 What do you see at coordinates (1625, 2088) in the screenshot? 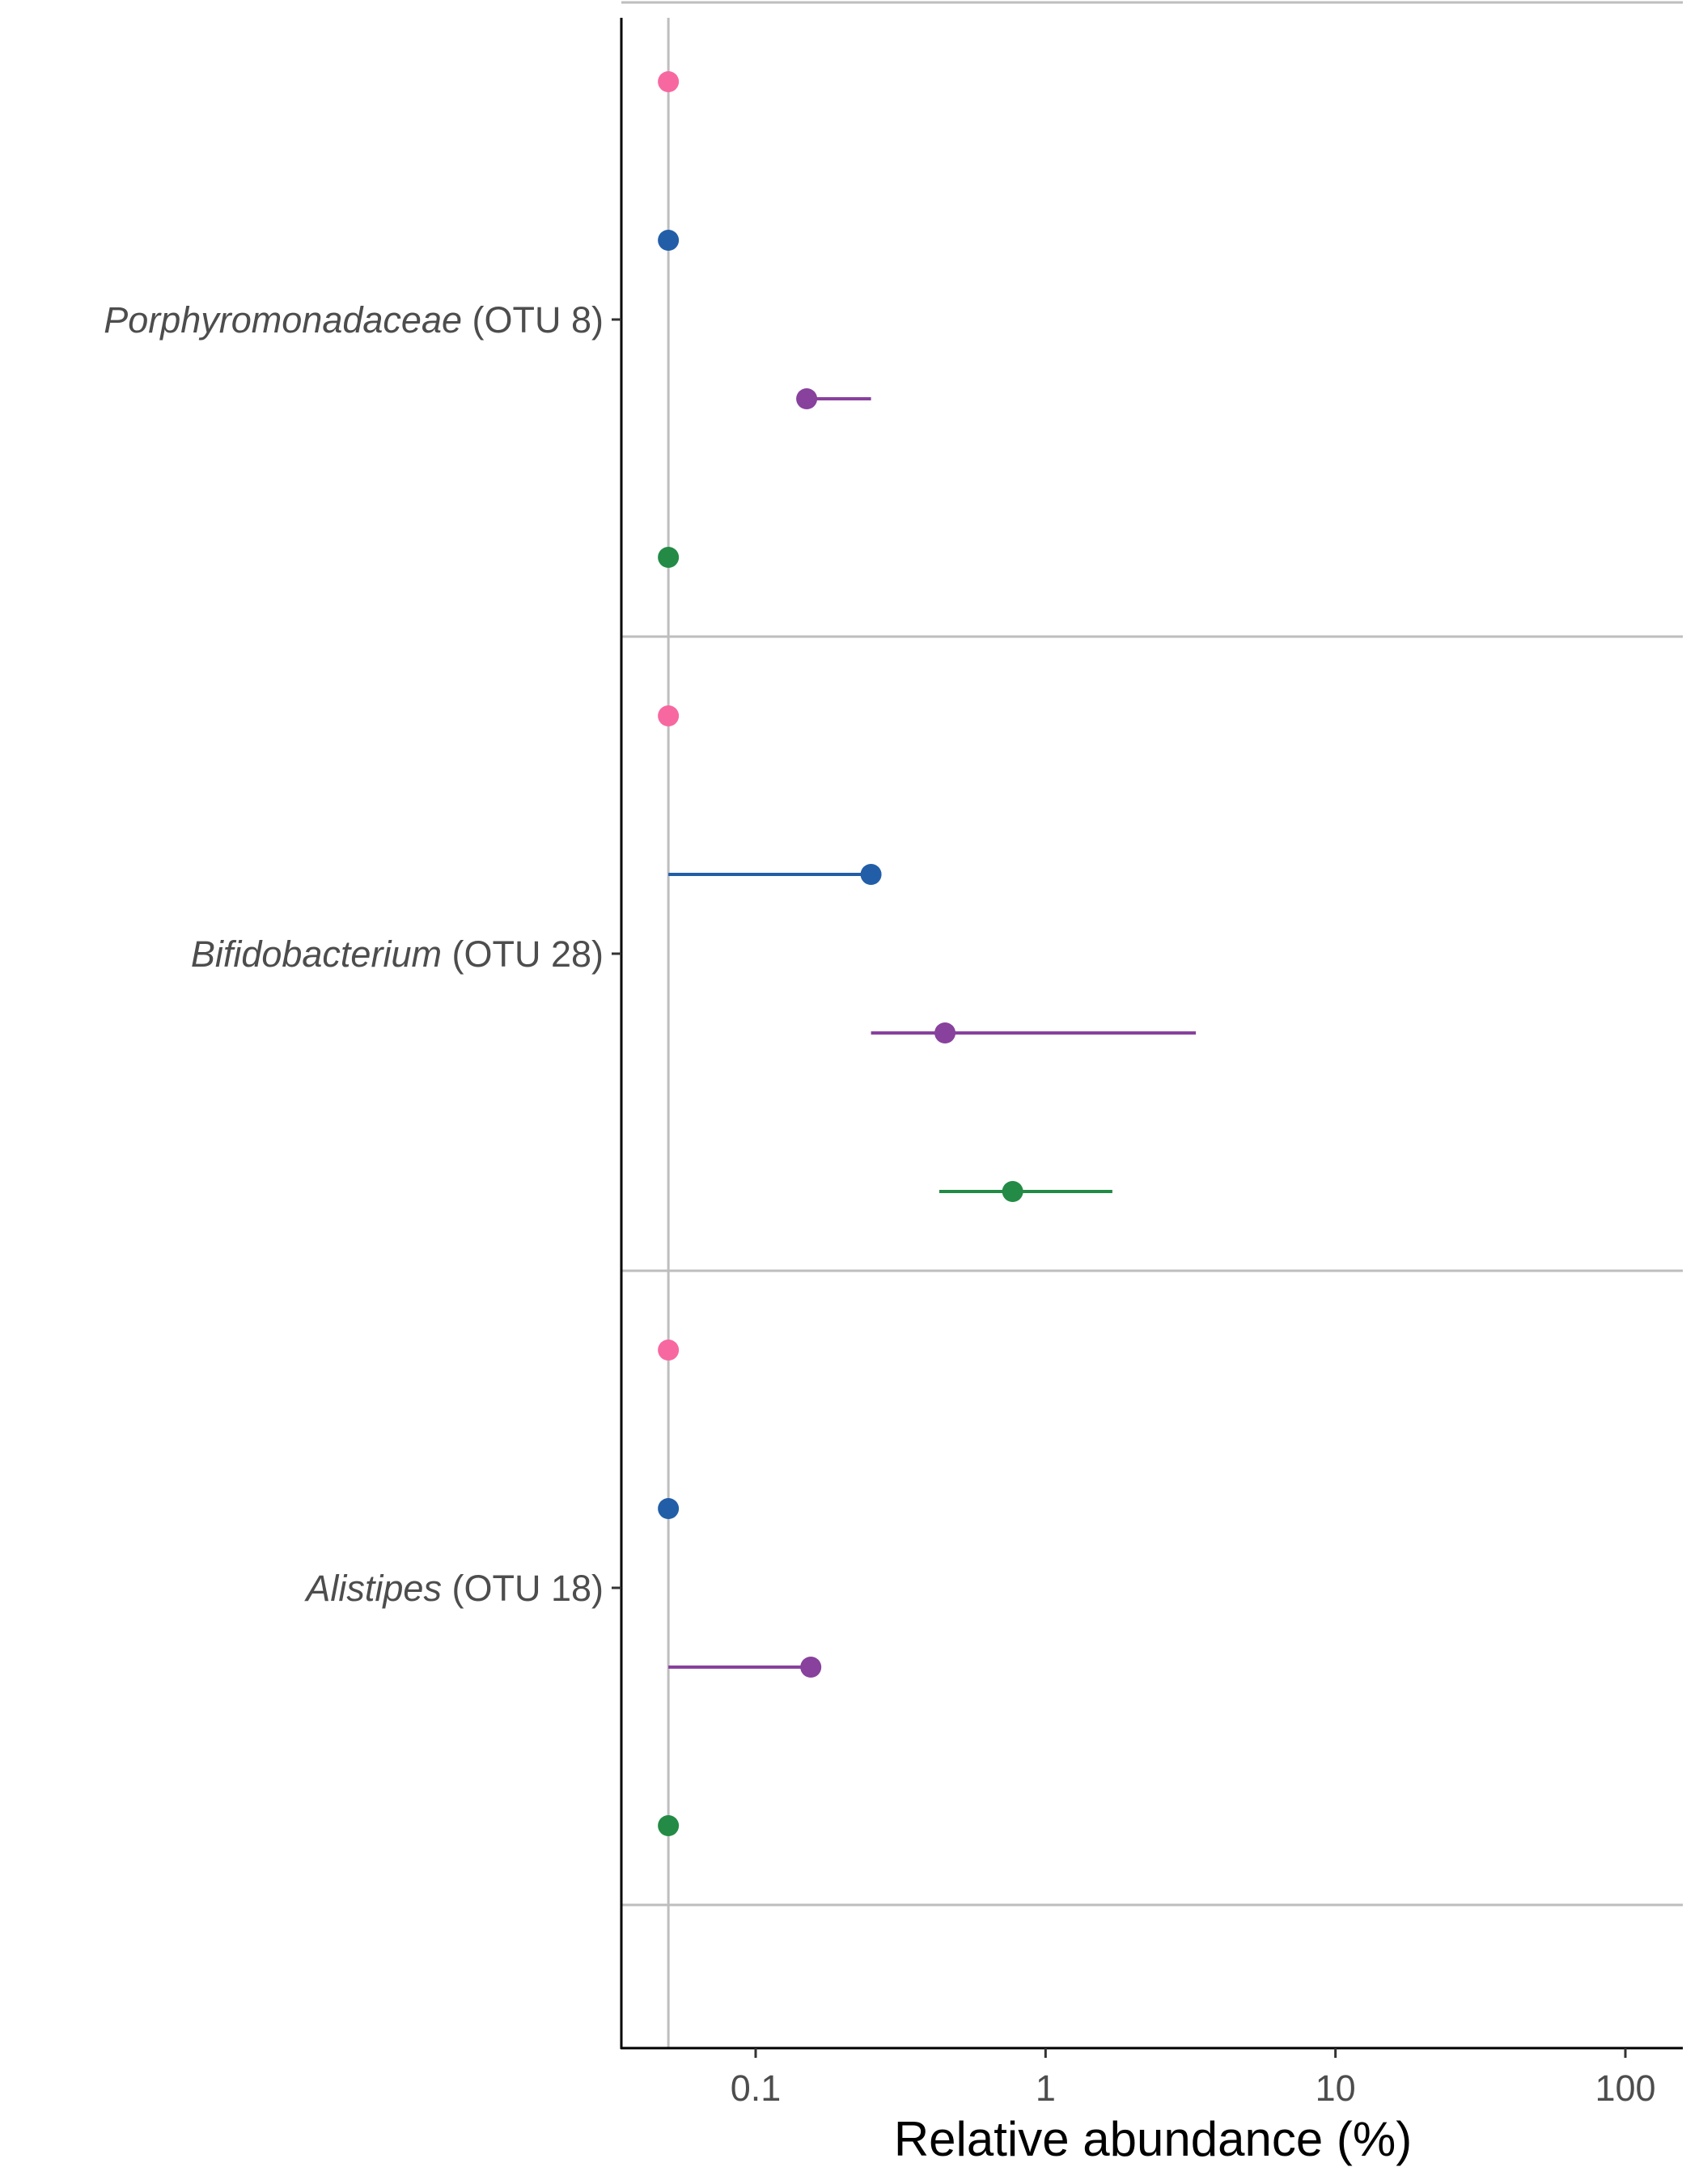
I see `x-tick-label: 100` at bounding box center [1625, 2088].